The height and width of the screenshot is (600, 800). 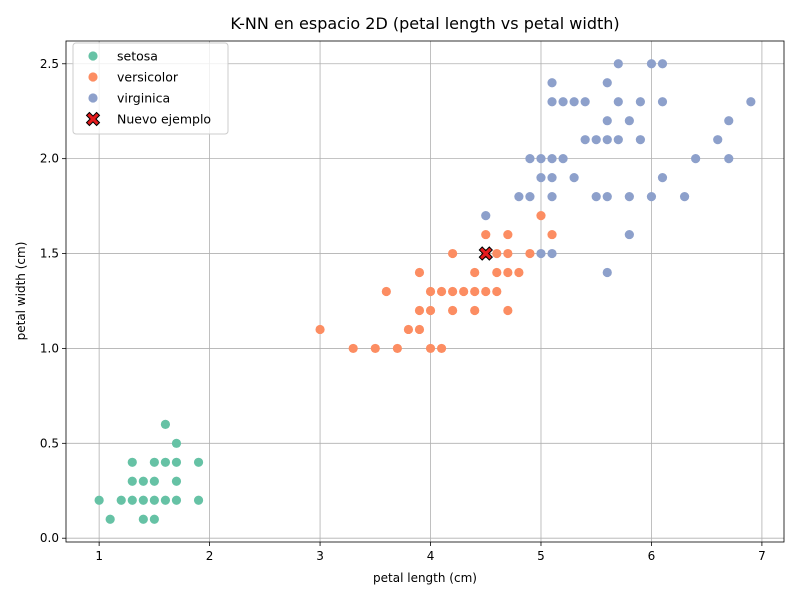 I want to click on y-tick-label: 0.0, so click(x=49, y=538).